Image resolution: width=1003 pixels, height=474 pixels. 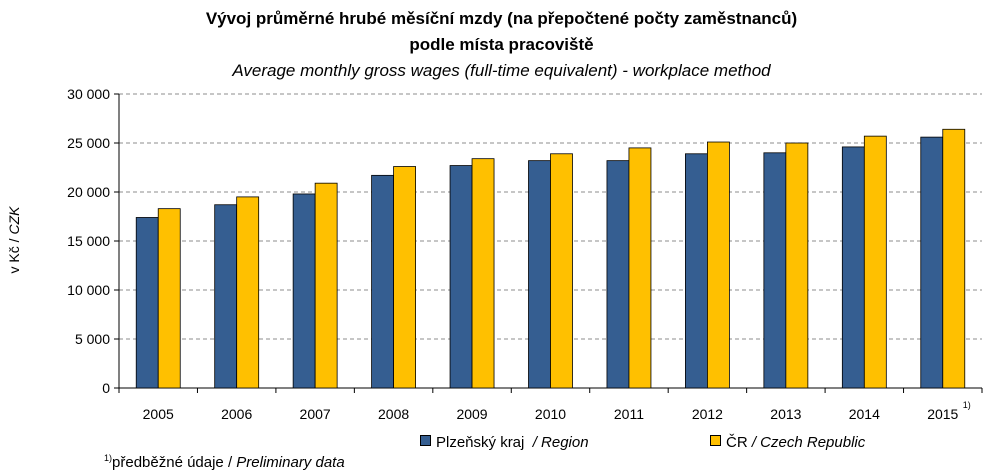 What do you see at coordinates (550, 414) in the screenshot?
I see `x-tick-label: 2010` at bounding box center [550, 414].